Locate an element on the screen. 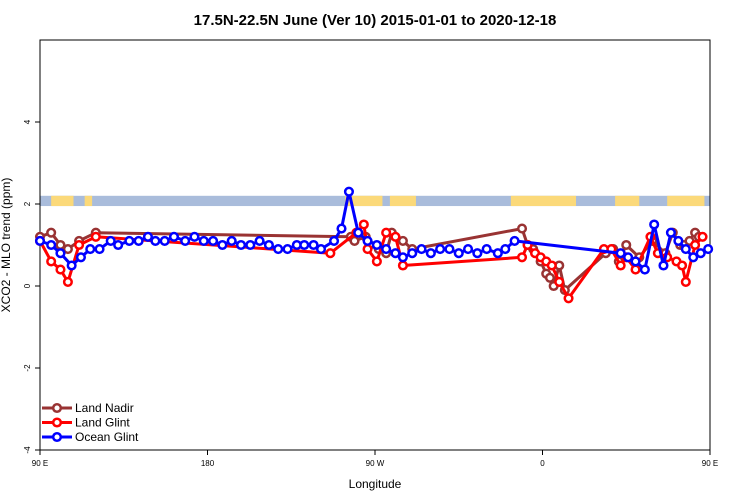 The height and width of the screenshot is (500, 750). land-glint-line is located at coordinates (371, 261).